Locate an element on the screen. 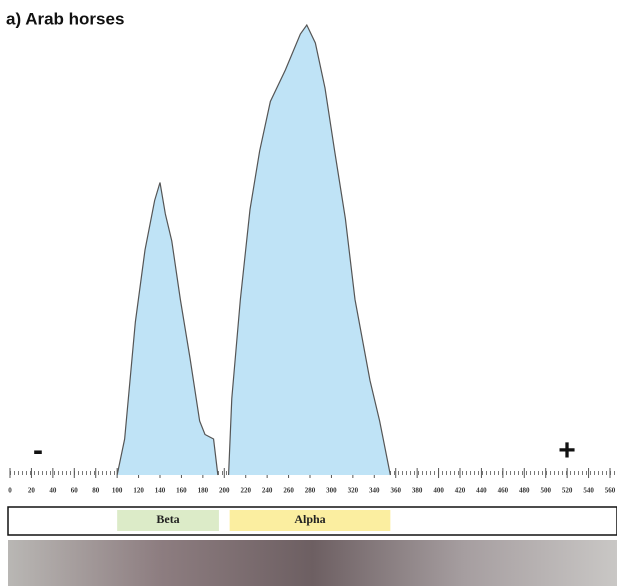 This screenshot has height=586, width=617. x-tick-label: 480 is located at coordinates (524, 491).